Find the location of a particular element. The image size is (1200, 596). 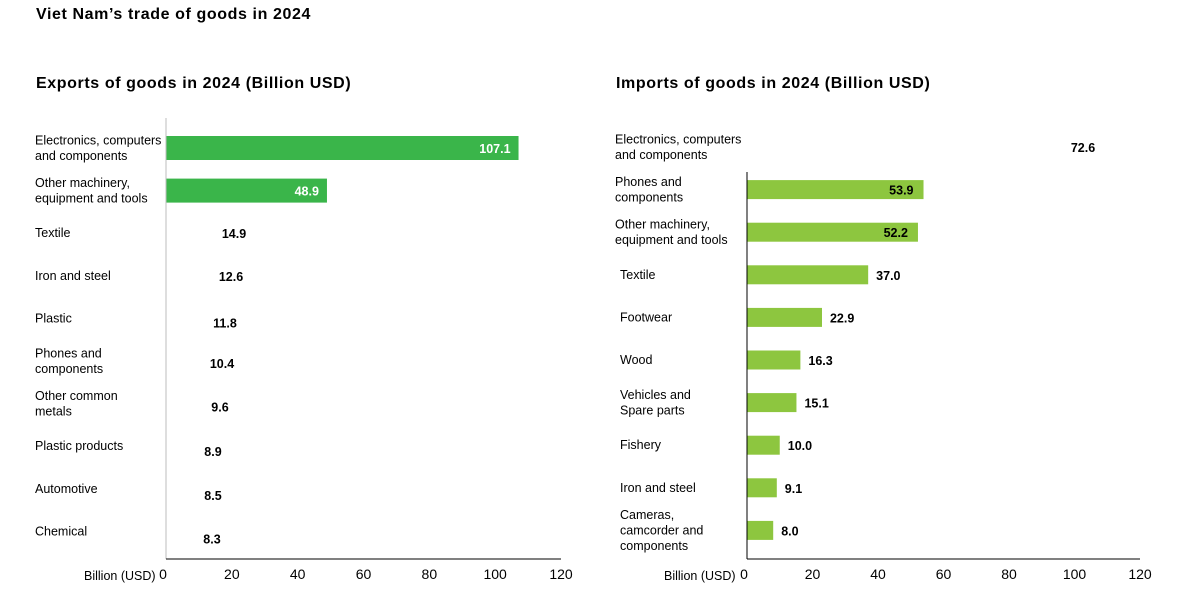

exports-value-label: 11.8 is located at coordinates (225, 323).